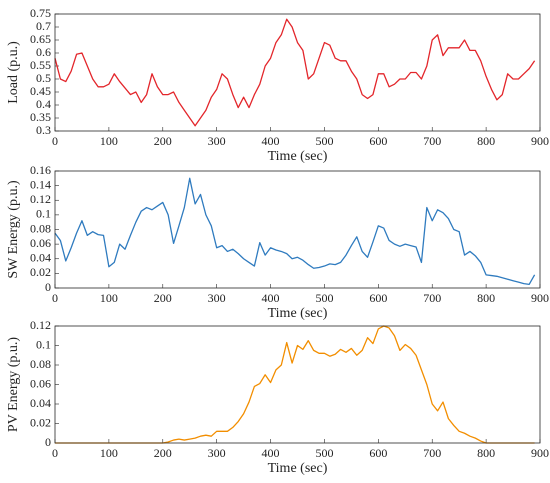 Image resolution: width=550 pixels, height=483 pixels. I want to click on y-tick-label: 0.75, so click(40, 13).